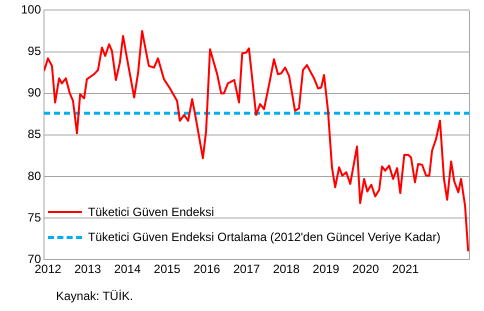 This screenshot has width=484, height=311. I want to click on x-tick-label: 2018, so click(286, 269).